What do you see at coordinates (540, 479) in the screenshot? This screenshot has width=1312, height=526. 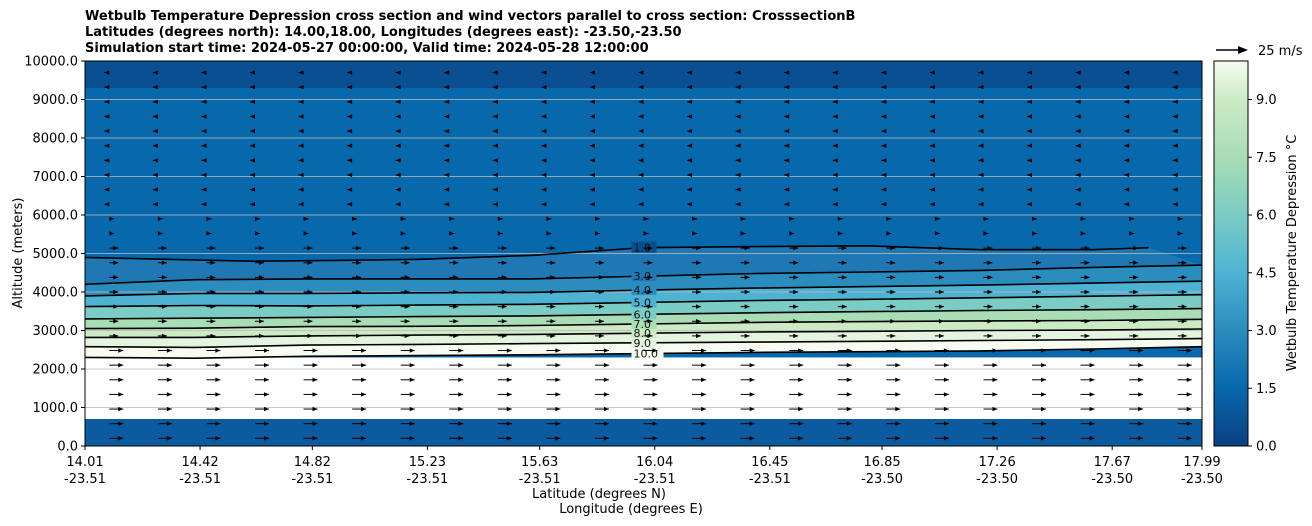 I see `x-tick-label-lon: -23.51` at bounding box center [540, 479].